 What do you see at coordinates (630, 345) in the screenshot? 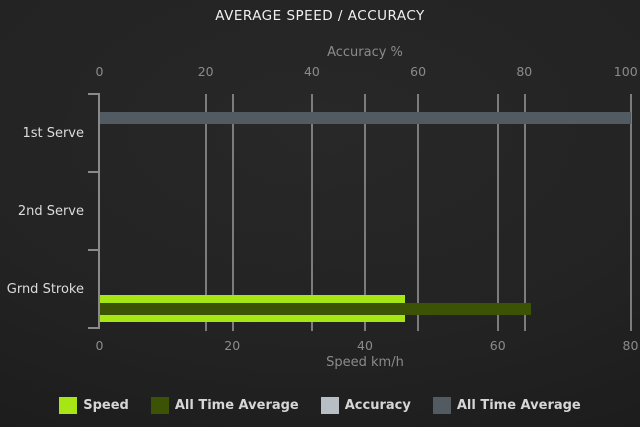
I see `speed-tick-label: 80` at bounding box center [630, 345].